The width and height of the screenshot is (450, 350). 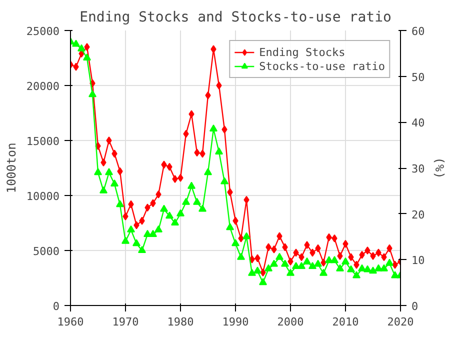 I want to click on y2-tick-label: 0, so click(x=415, y=306).